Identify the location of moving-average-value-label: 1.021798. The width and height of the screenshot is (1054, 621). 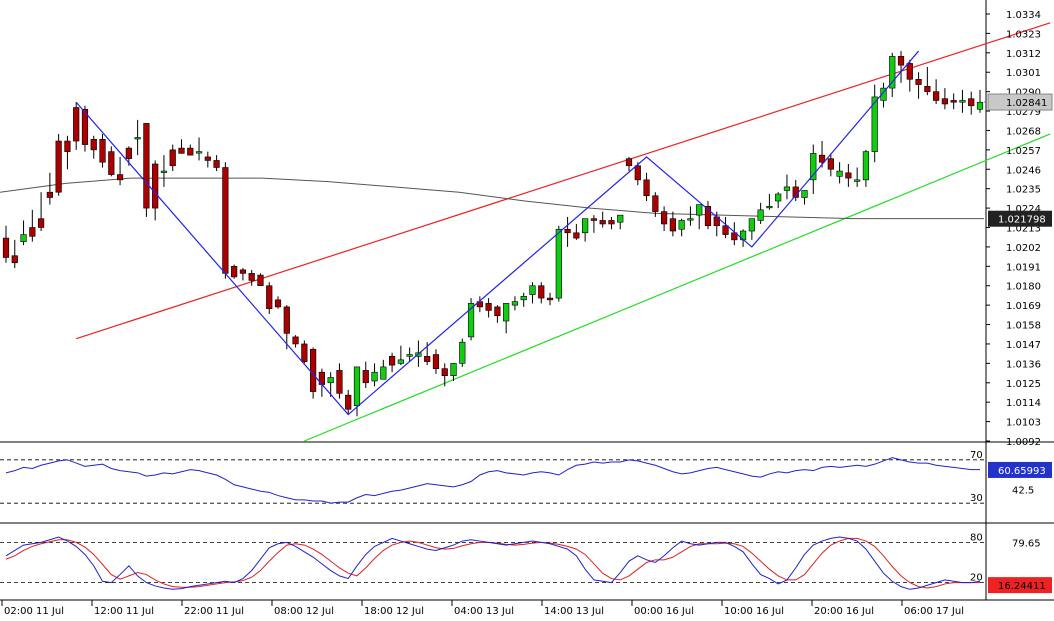
(1022, 220).